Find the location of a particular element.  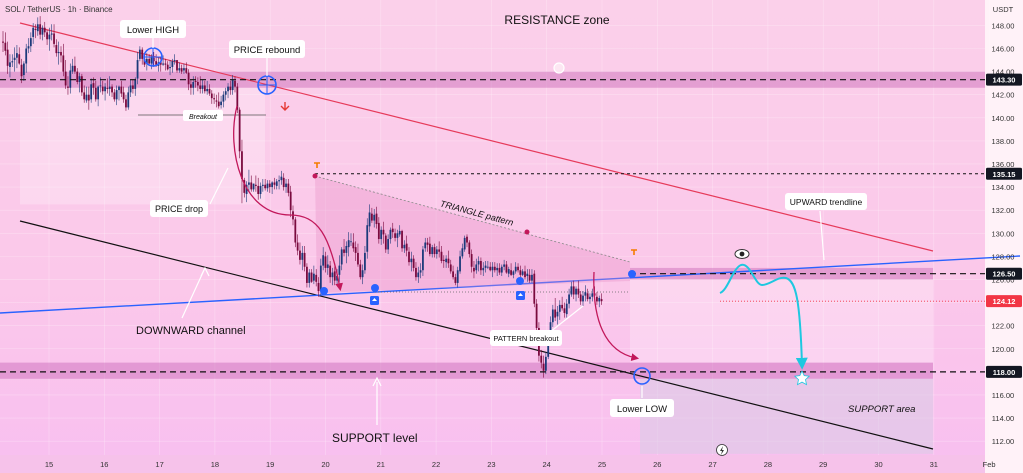

price-tick-label: 144.00 is located at coordinates (1003, 72).